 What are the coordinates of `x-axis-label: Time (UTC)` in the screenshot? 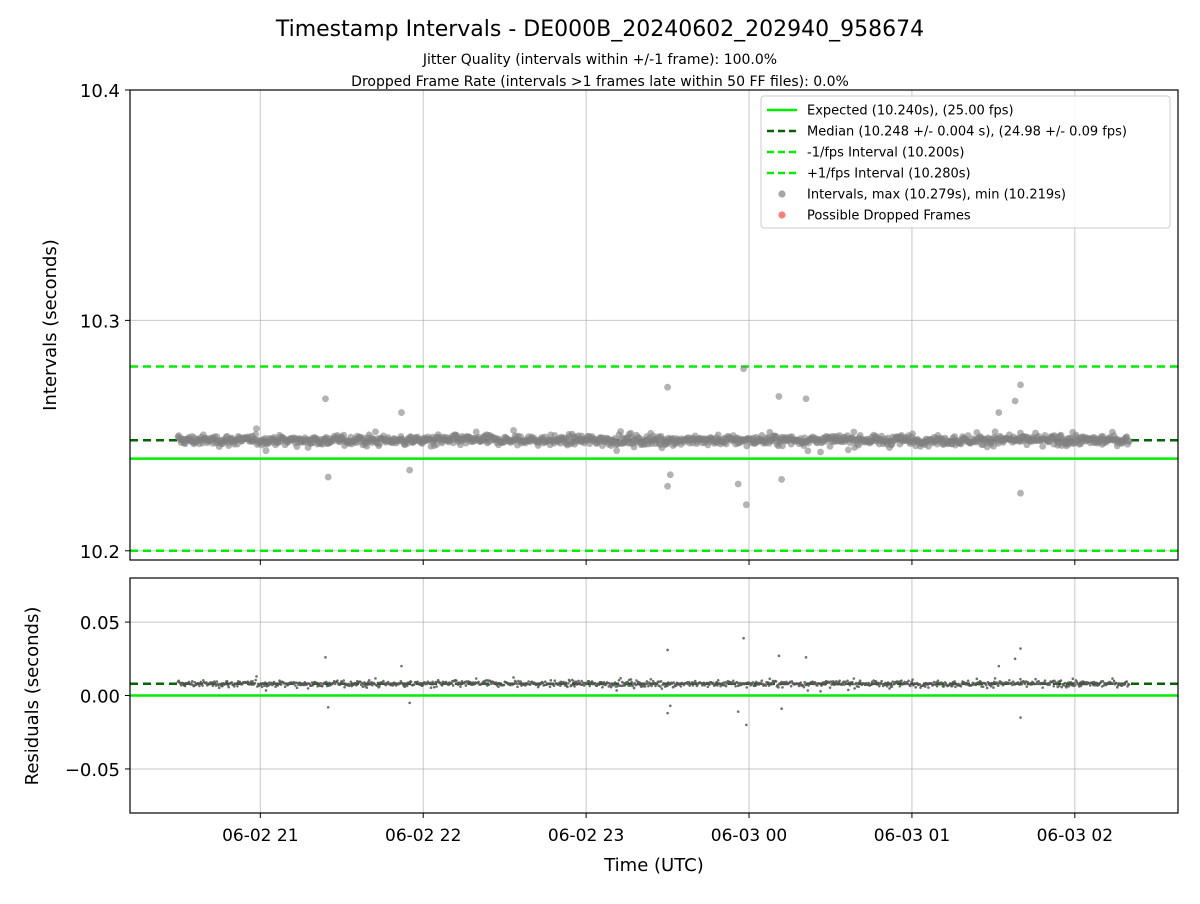 It's located at (653, 865).